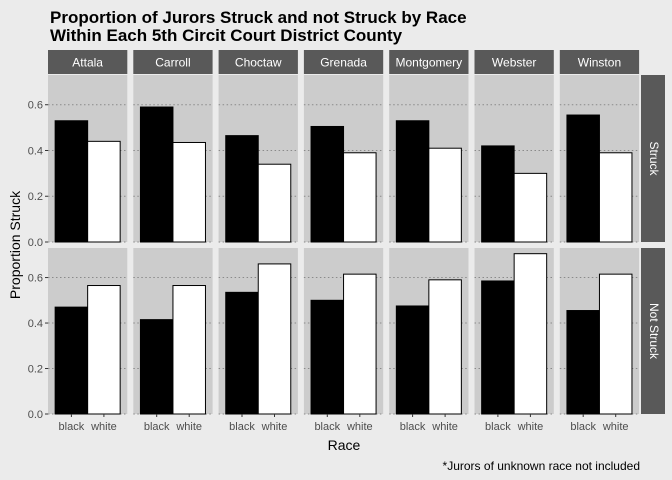 The height and width of the screenshot is (480, 672). Describe the element at coordinates (156, 367) in the screenshot. I see `bar-not-struck-carroll-black` at that location.